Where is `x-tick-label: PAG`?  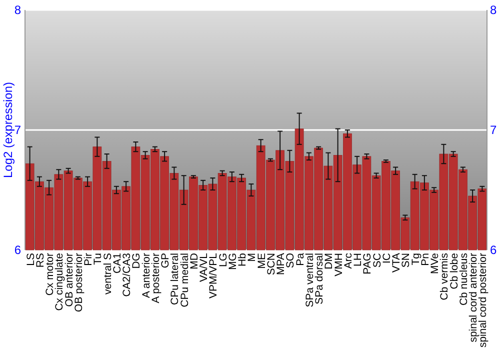 x-tick-label: PAG is located at coordinates (368, 263).